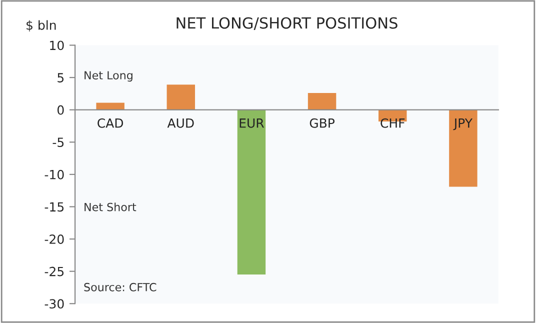  I want to click on x-tick-label: AUD, so click(180, 123).